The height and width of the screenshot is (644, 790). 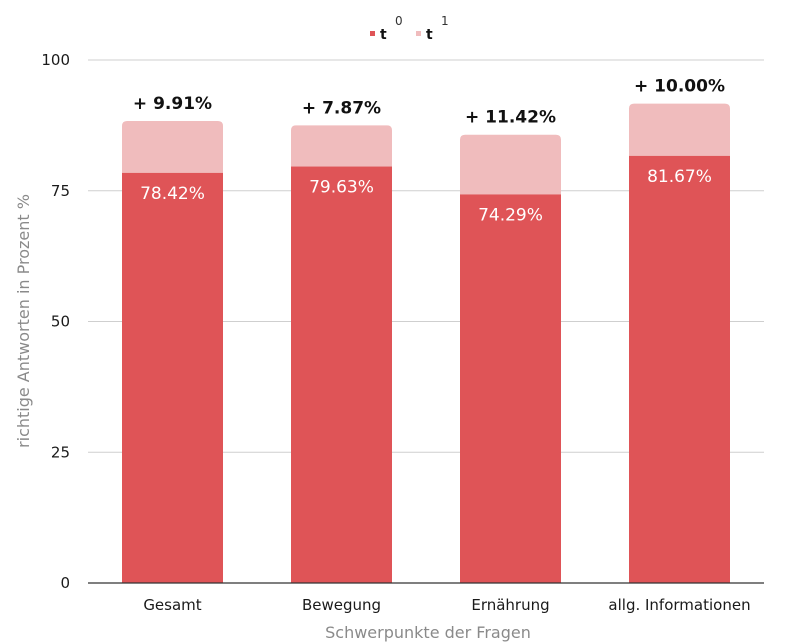 What do you see at coordinates (172, 194) in the screenshot?
I see `bar-value-label: 78.42%` at bounding box center [172, 194].